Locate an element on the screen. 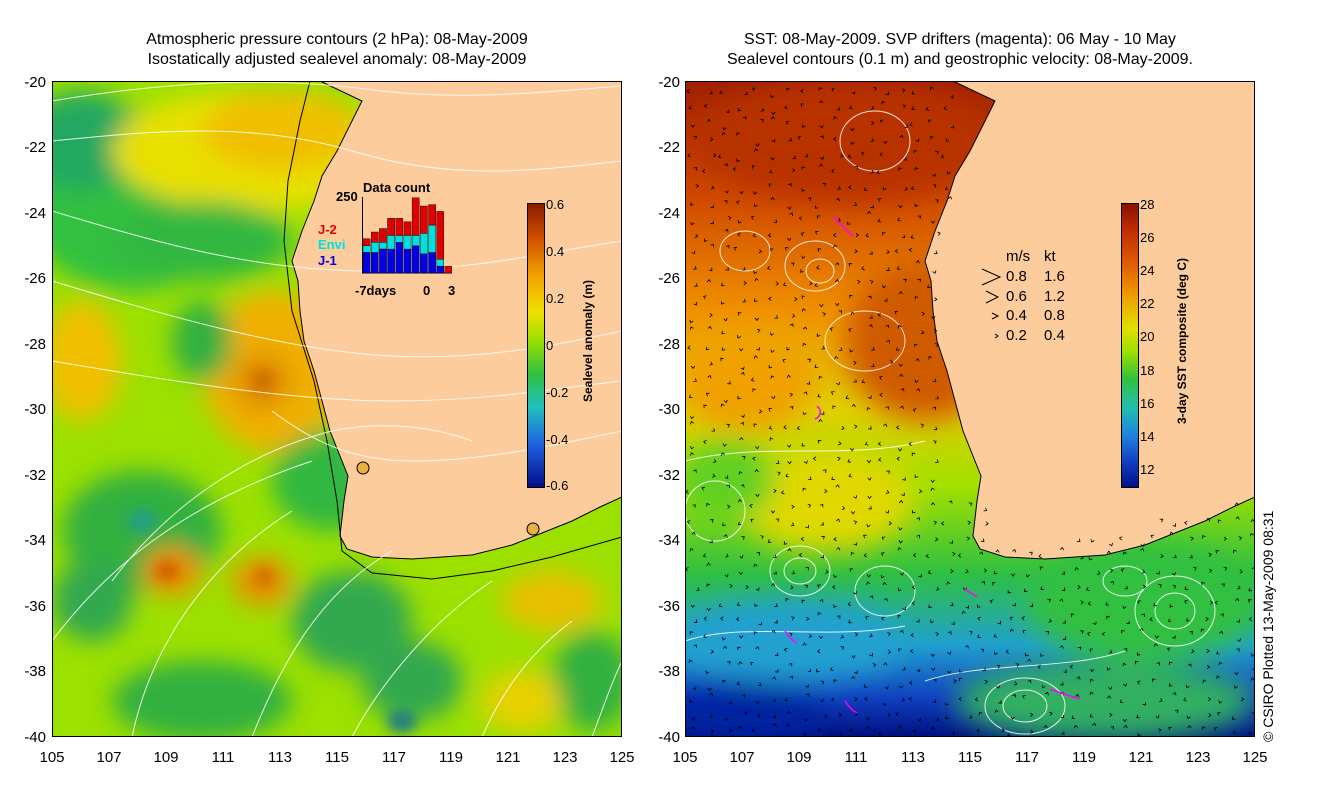  right-australia-land is located at coordinates (1089, 320).